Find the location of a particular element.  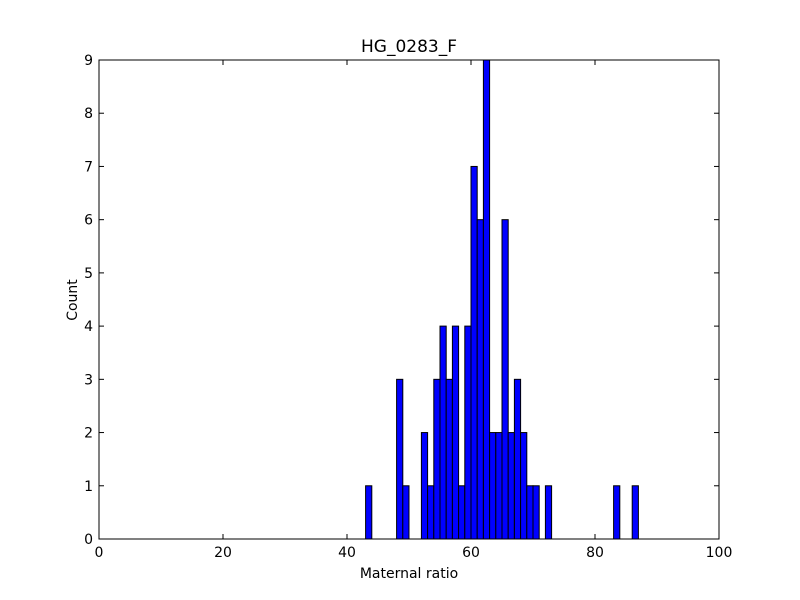

x-tick-label: 40 is located at coordinates (347, 553).